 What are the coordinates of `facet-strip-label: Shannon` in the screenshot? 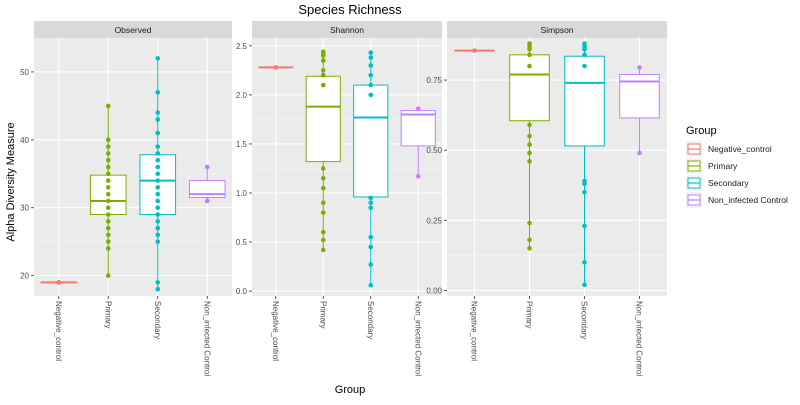 It's located at (347, 30).